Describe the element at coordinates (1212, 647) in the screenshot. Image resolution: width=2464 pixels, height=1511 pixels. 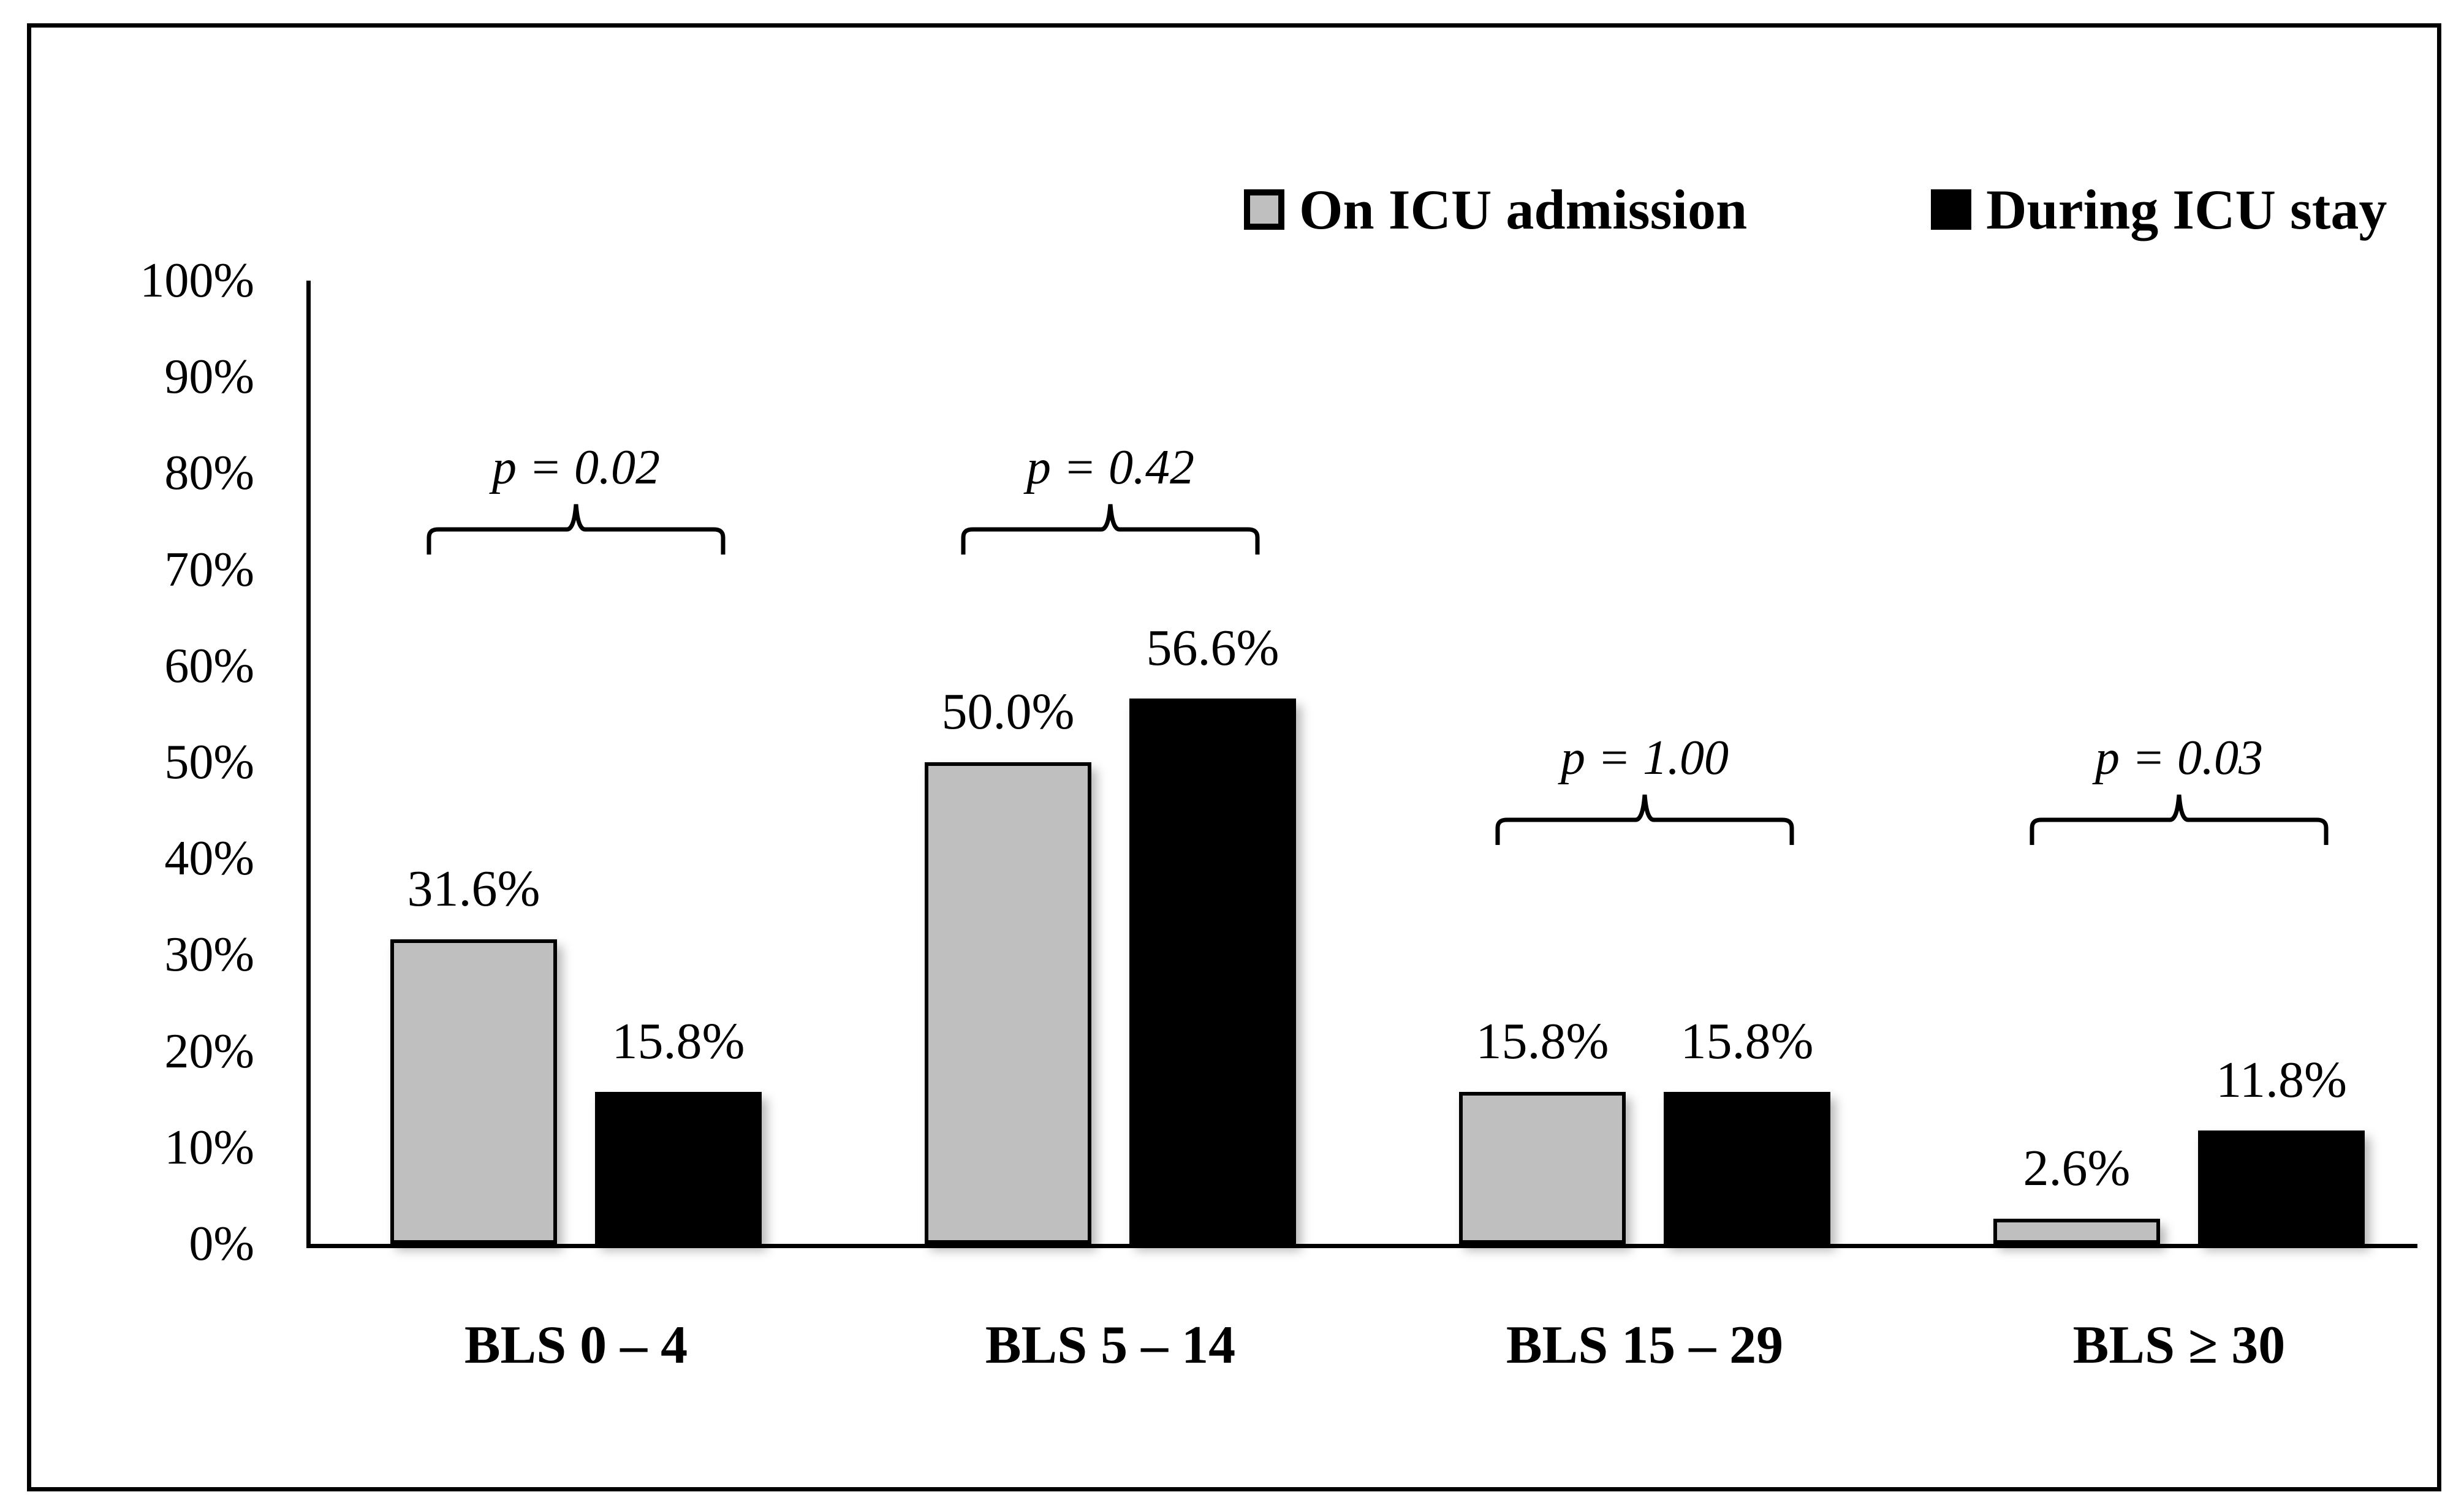
I see `bar-value-label: 56.6%` at that location.